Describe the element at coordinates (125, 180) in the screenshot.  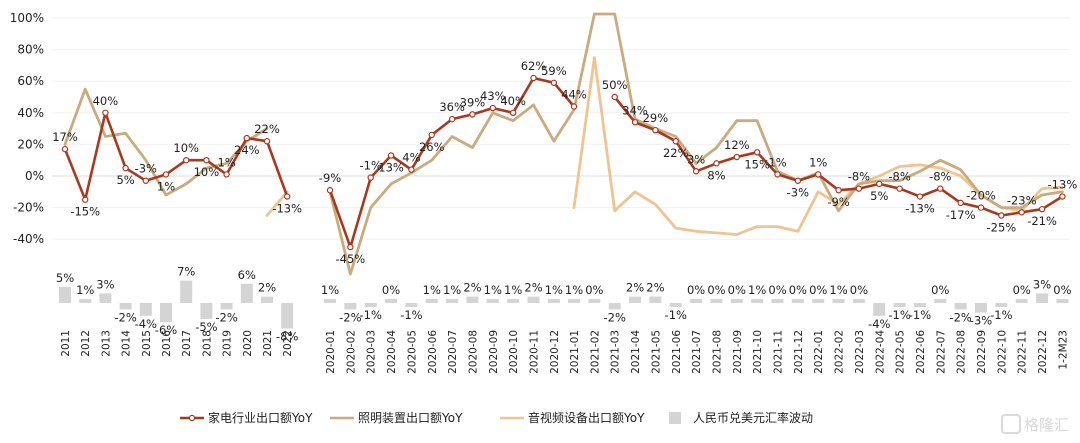
I see `data-label: 5%` at that location.